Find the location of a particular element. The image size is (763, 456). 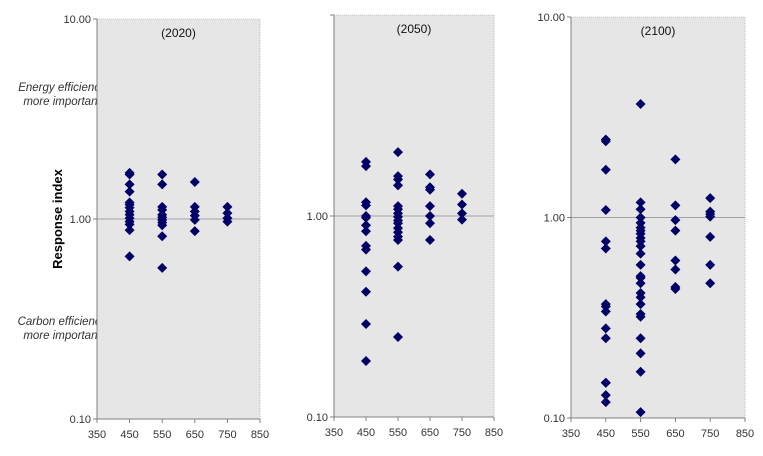

annotation-lower-line1: Carbon efficiency is located at coordinates (63, 322).